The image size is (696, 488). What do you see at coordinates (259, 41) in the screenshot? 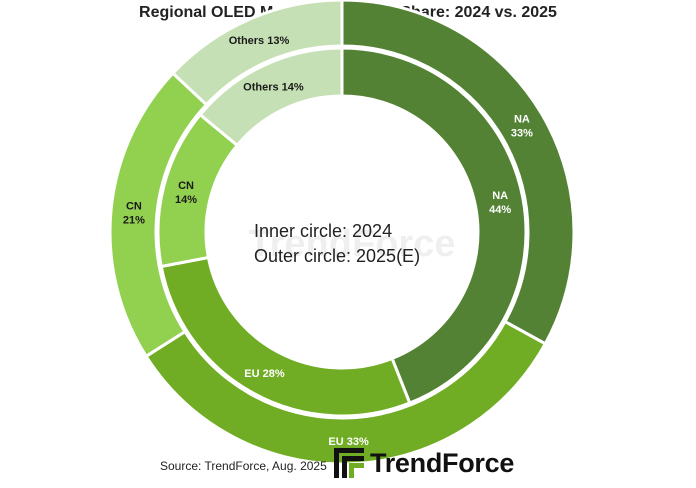
I see `outer-ring-label-others: Others 13%` at bounding box center [259, 41].